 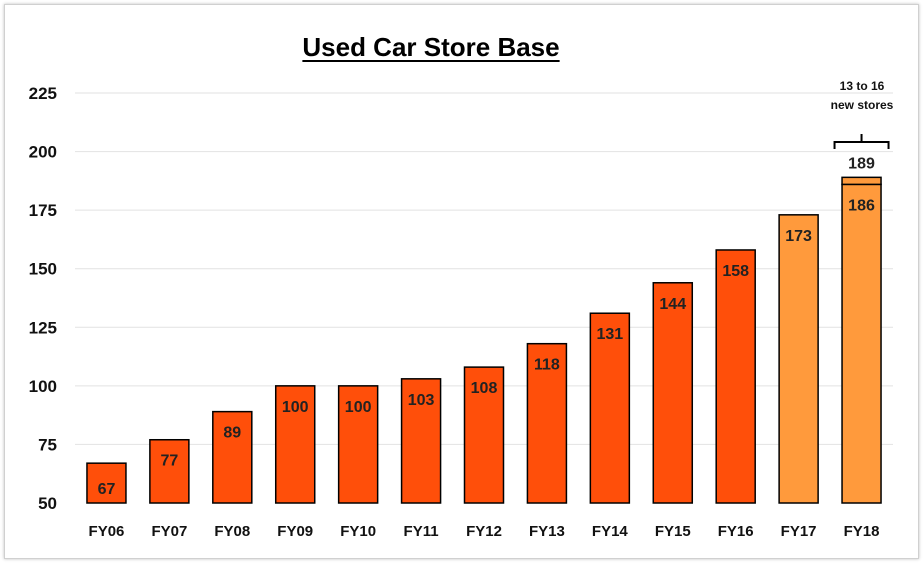 What do you see at coordinates (43, 93) in the screenshot?
I see `y-tick-label: 225` at bounding box center [43, 93].